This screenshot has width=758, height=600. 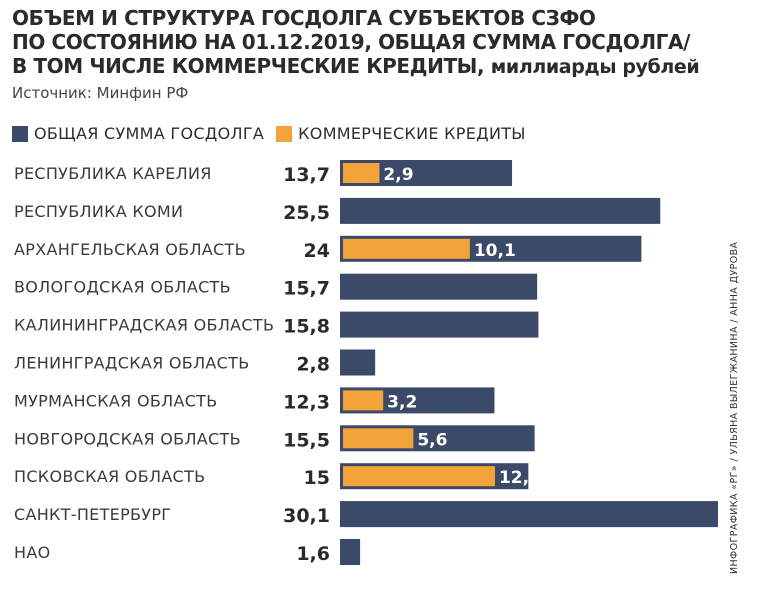 What do you see at coordinates (20, 133) in the screenshot?
I see `legend-swatch-total` at bounding box center [20, 133].